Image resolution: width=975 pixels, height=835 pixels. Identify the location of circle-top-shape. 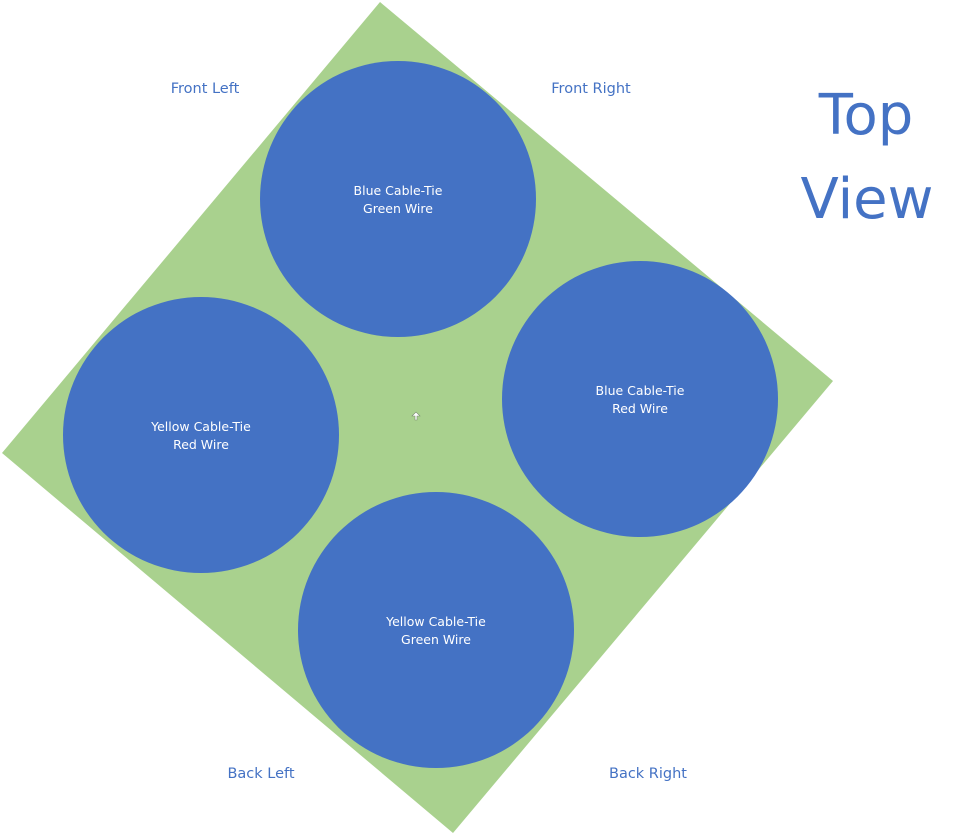
(398, 199).